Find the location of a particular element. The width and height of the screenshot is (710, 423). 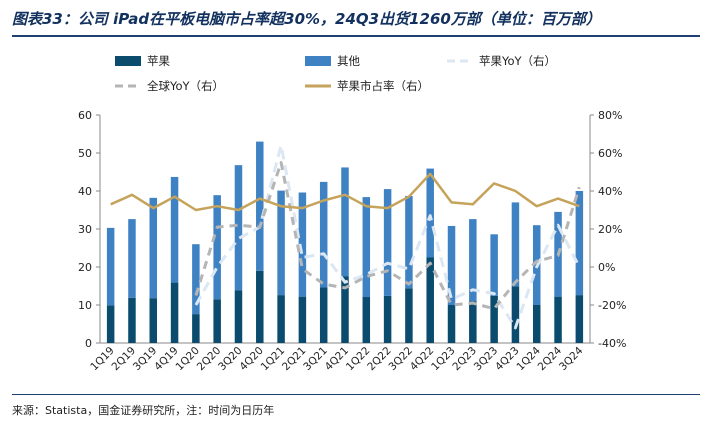

footer-divider is located at coordinates (356, 394).